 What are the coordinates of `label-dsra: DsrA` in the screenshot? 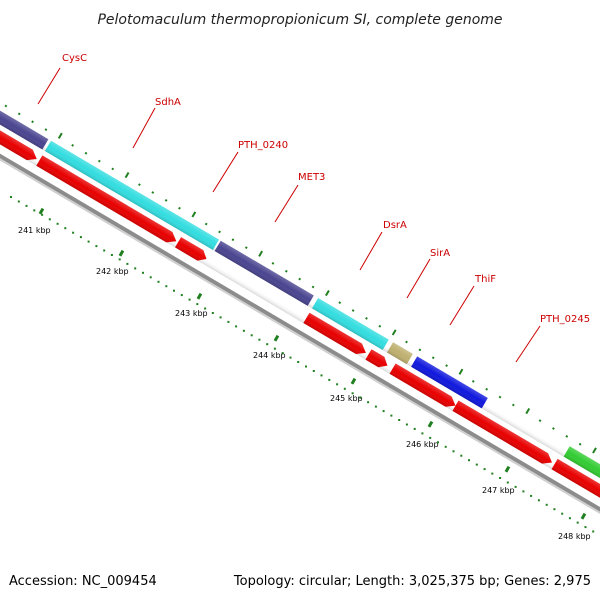 It's located at (395, 225).